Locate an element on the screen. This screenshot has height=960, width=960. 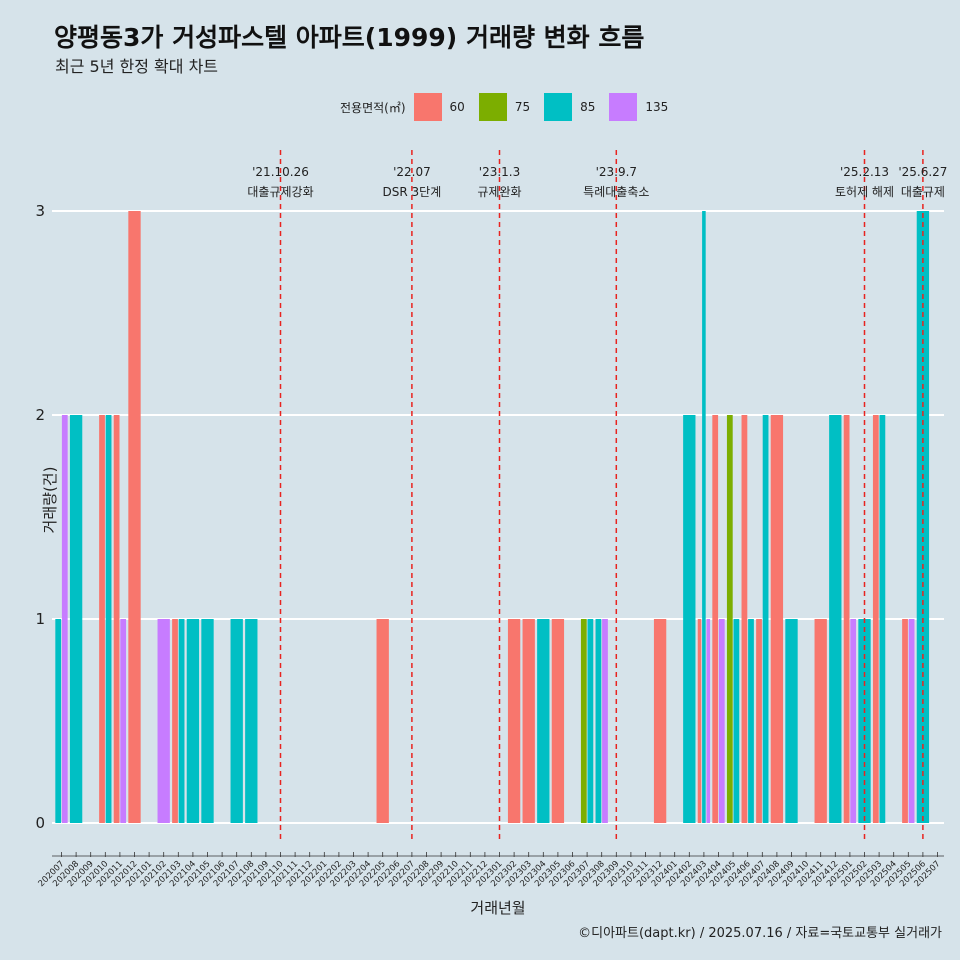
legend-item-85: 85 is located at coordinates (569, 107).